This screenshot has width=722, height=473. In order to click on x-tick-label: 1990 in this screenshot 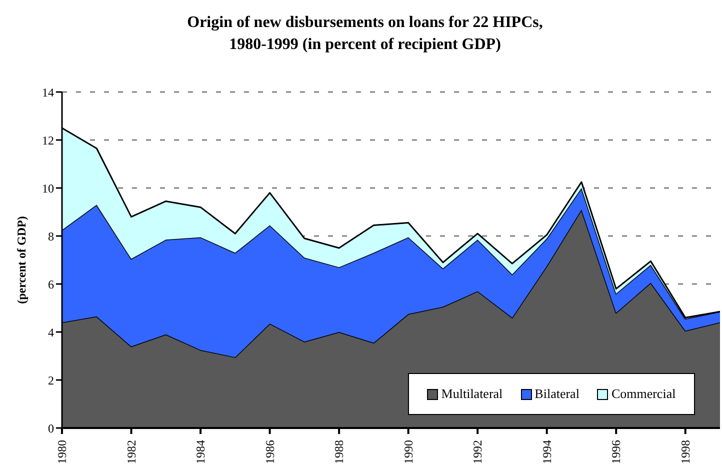, I will do `click(408, 452)`.